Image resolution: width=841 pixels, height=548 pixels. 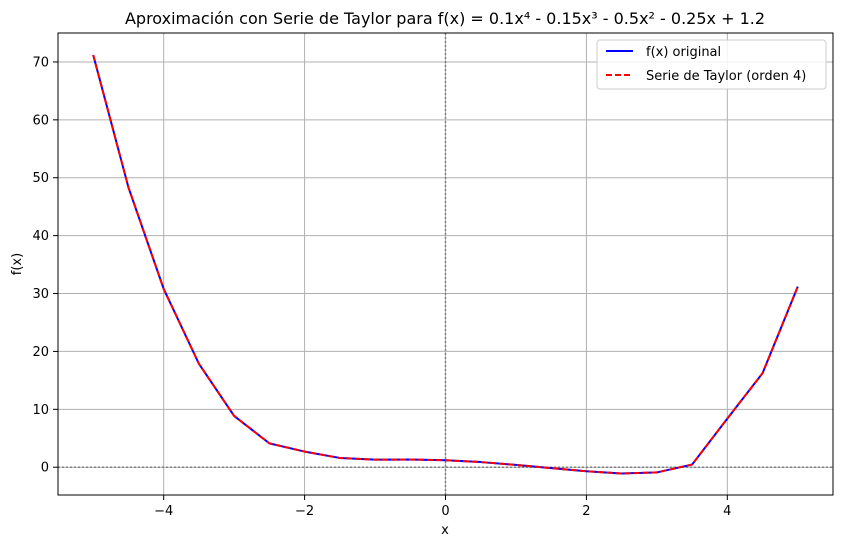 I want to click on y-tick-label: 10, so click(x=40, y=410).